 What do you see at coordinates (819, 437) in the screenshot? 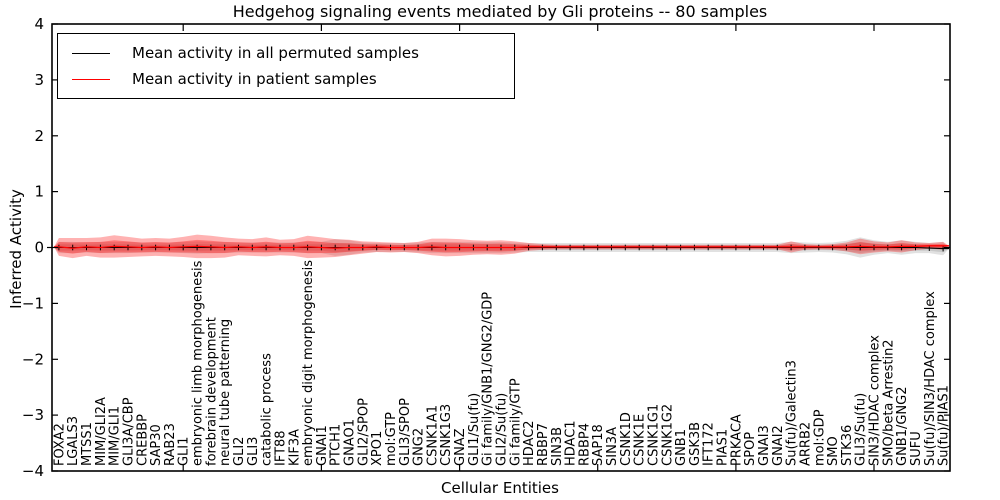
I see `x-category-label: mol:GDP` at bounding box center [819, 437].